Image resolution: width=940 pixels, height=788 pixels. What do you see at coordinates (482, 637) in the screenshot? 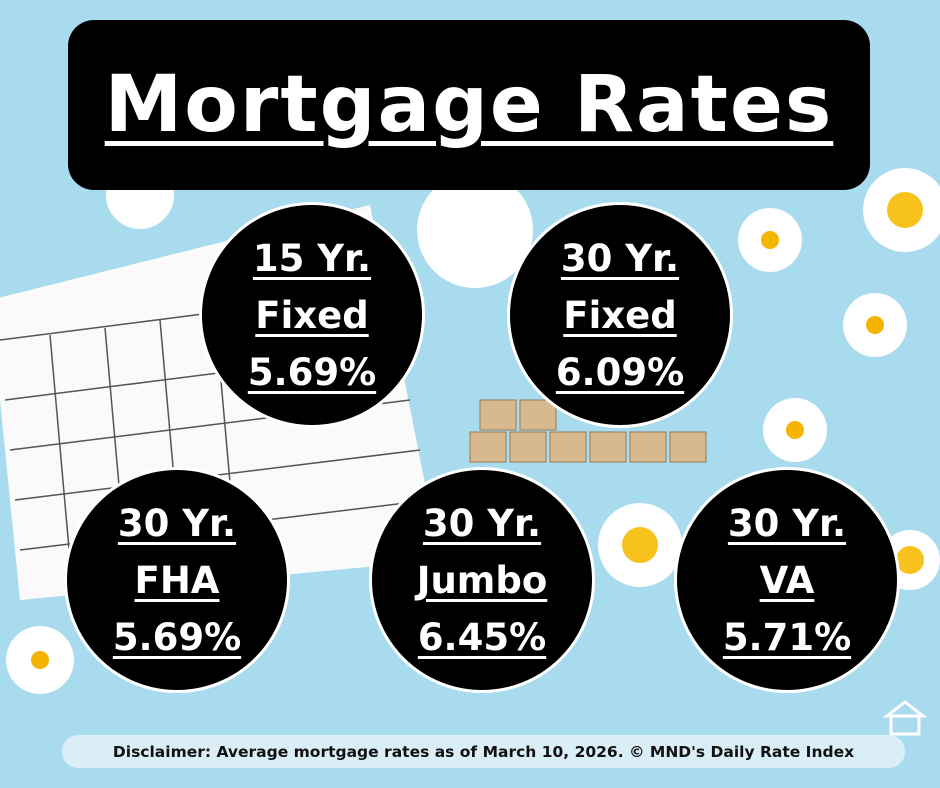
I see `rate-value: 6.45%` at bounding box center [482, 637].